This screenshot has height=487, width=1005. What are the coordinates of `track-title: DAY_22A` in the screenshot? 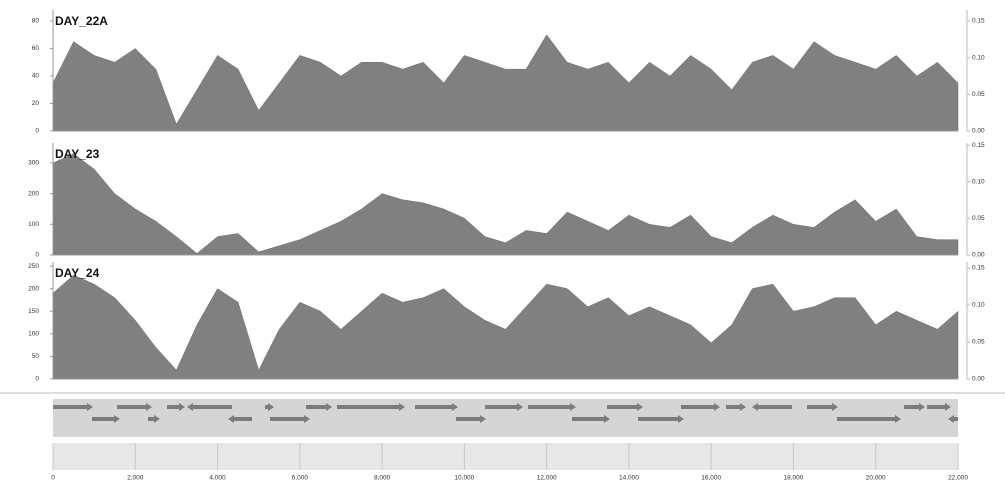 It's located at (81, 21).